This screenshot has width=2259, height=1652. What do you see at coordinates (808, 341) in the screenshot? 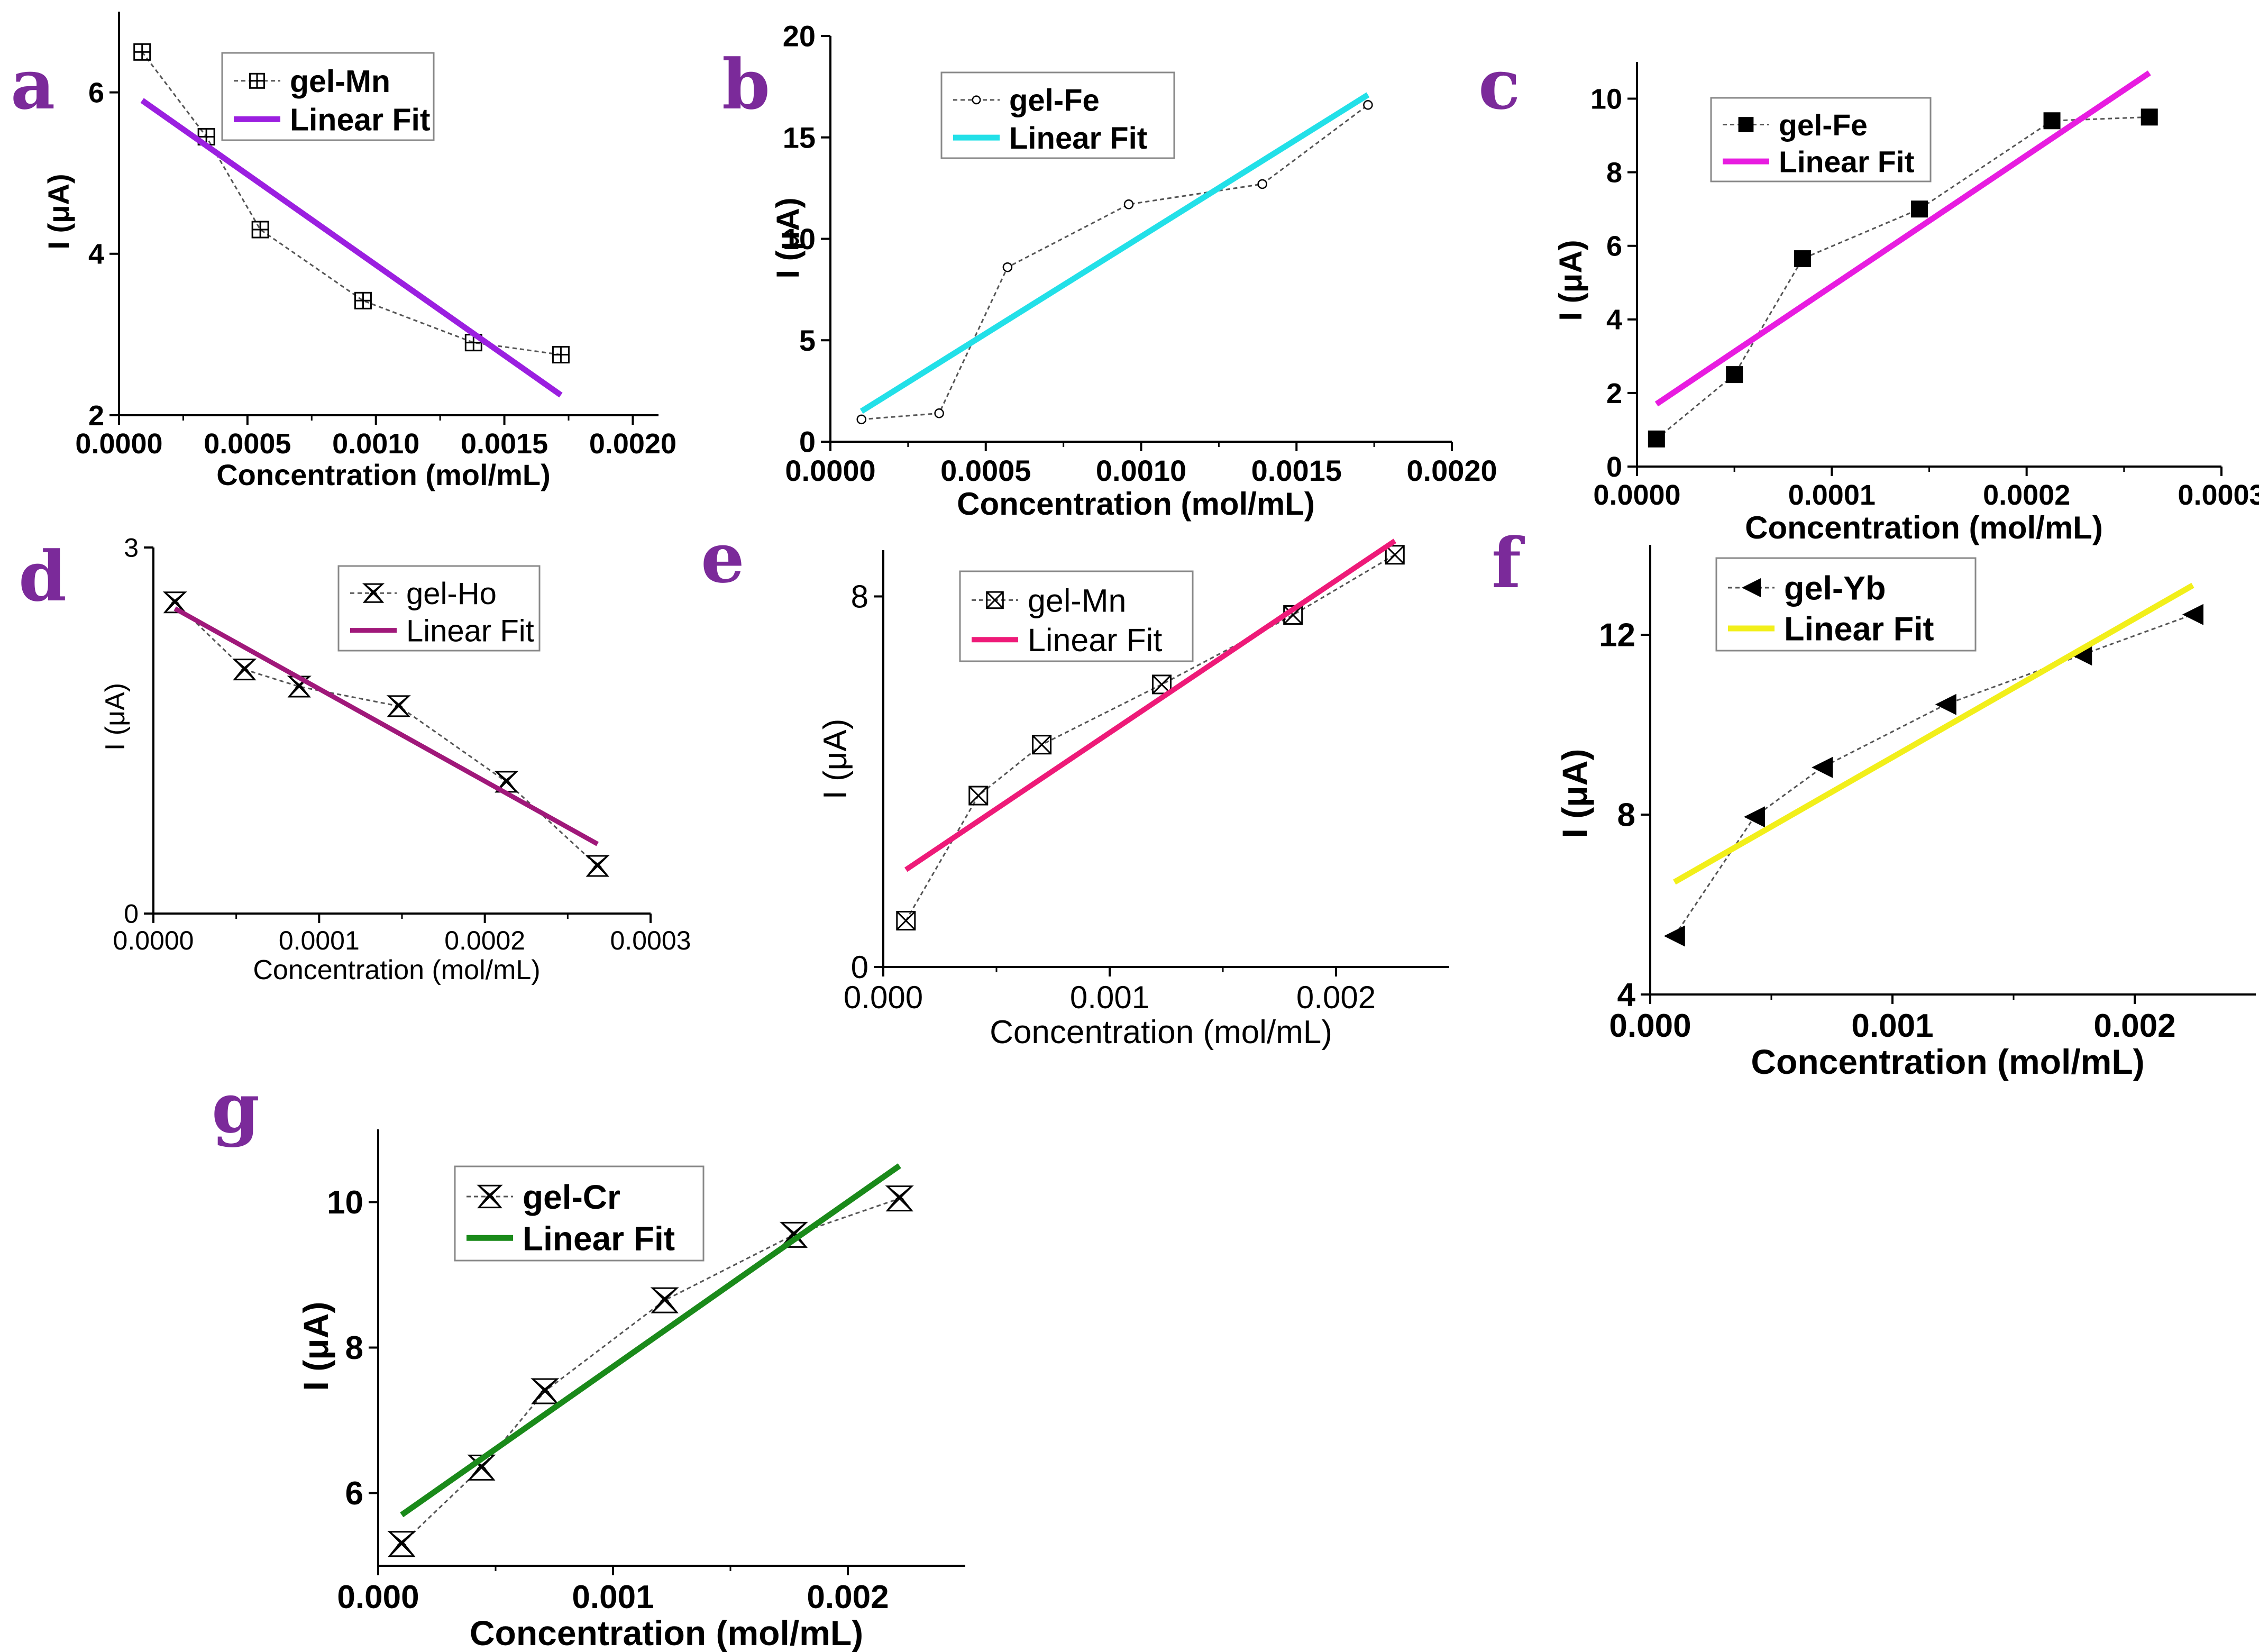
I see `y-tick-label: 5` at bounding box center [808, 341].